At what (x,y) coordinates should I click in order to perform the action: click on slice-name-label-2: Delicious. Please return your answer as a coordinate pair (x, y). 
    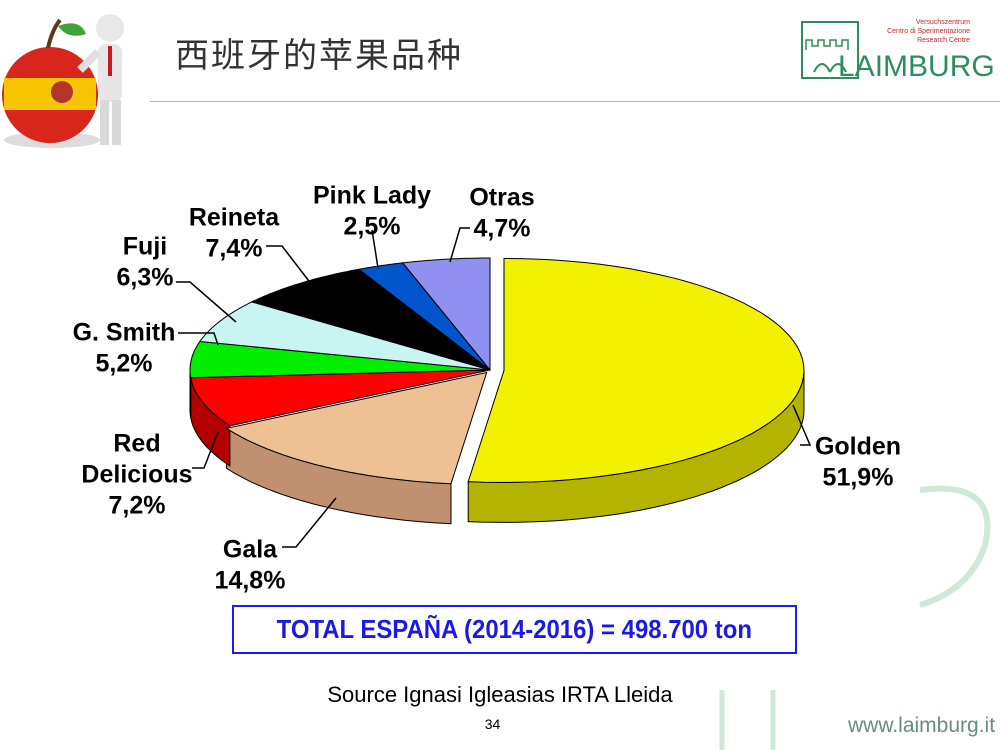
    Looking at the image, I should click on (136, 475).